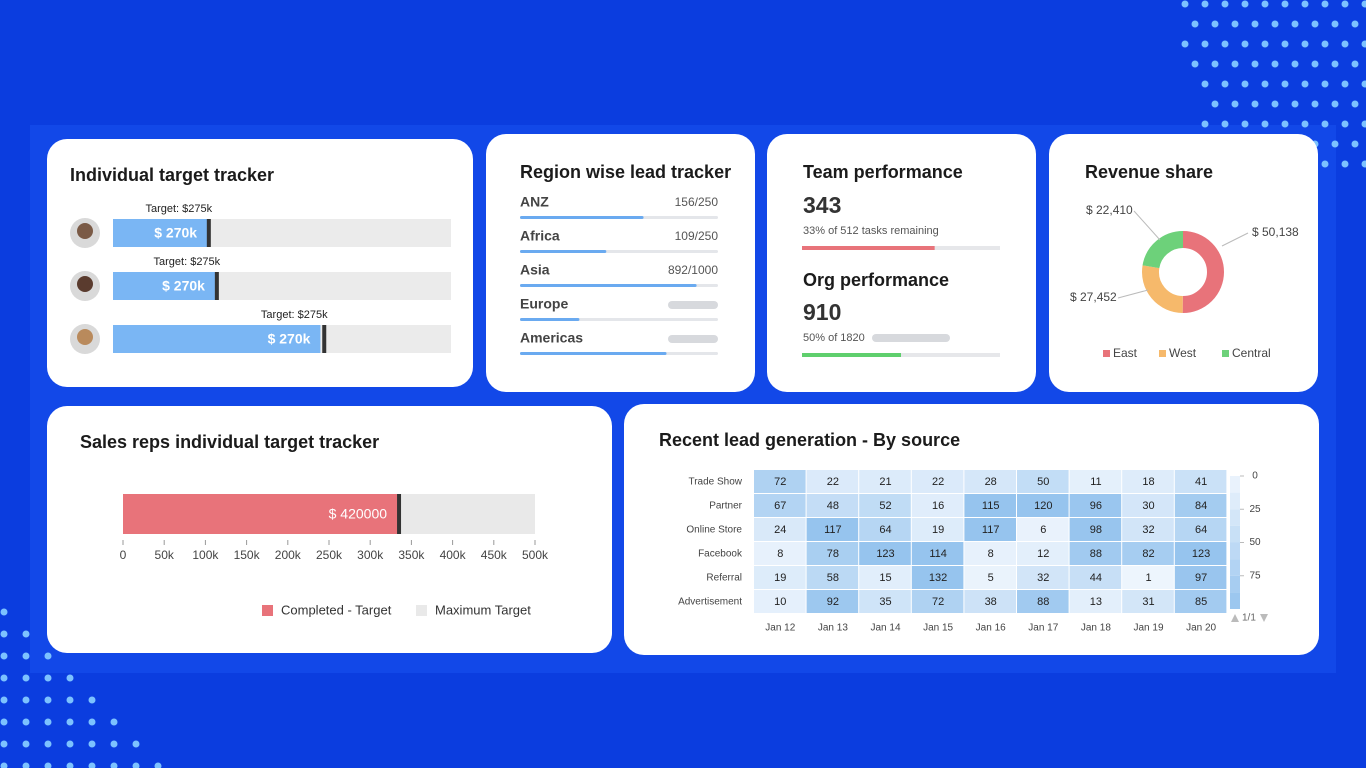 The image size is (1366, 768). I want to click on col-label: Jan 19, so click(1148, 628).